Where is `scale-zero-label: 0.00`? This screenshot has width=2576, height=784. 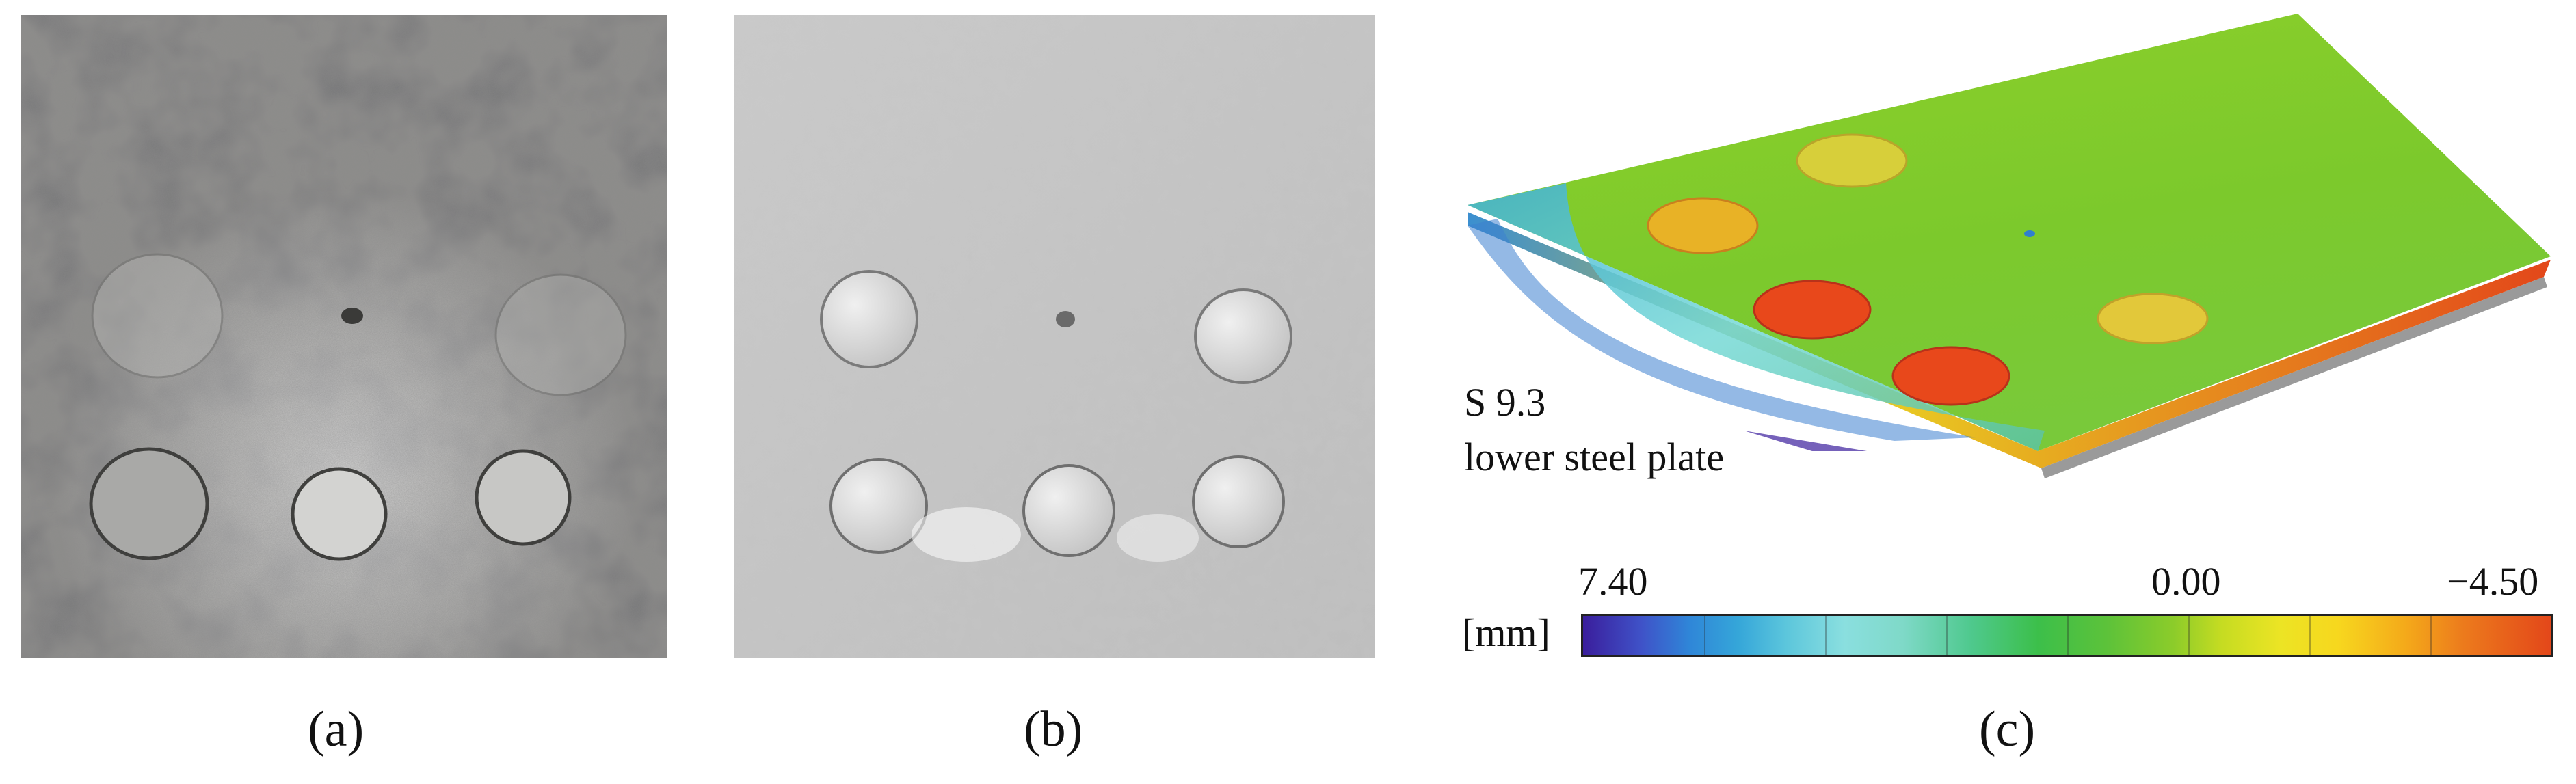 scale-zero-label: 0.00 is located at coordinates (2186, 581).